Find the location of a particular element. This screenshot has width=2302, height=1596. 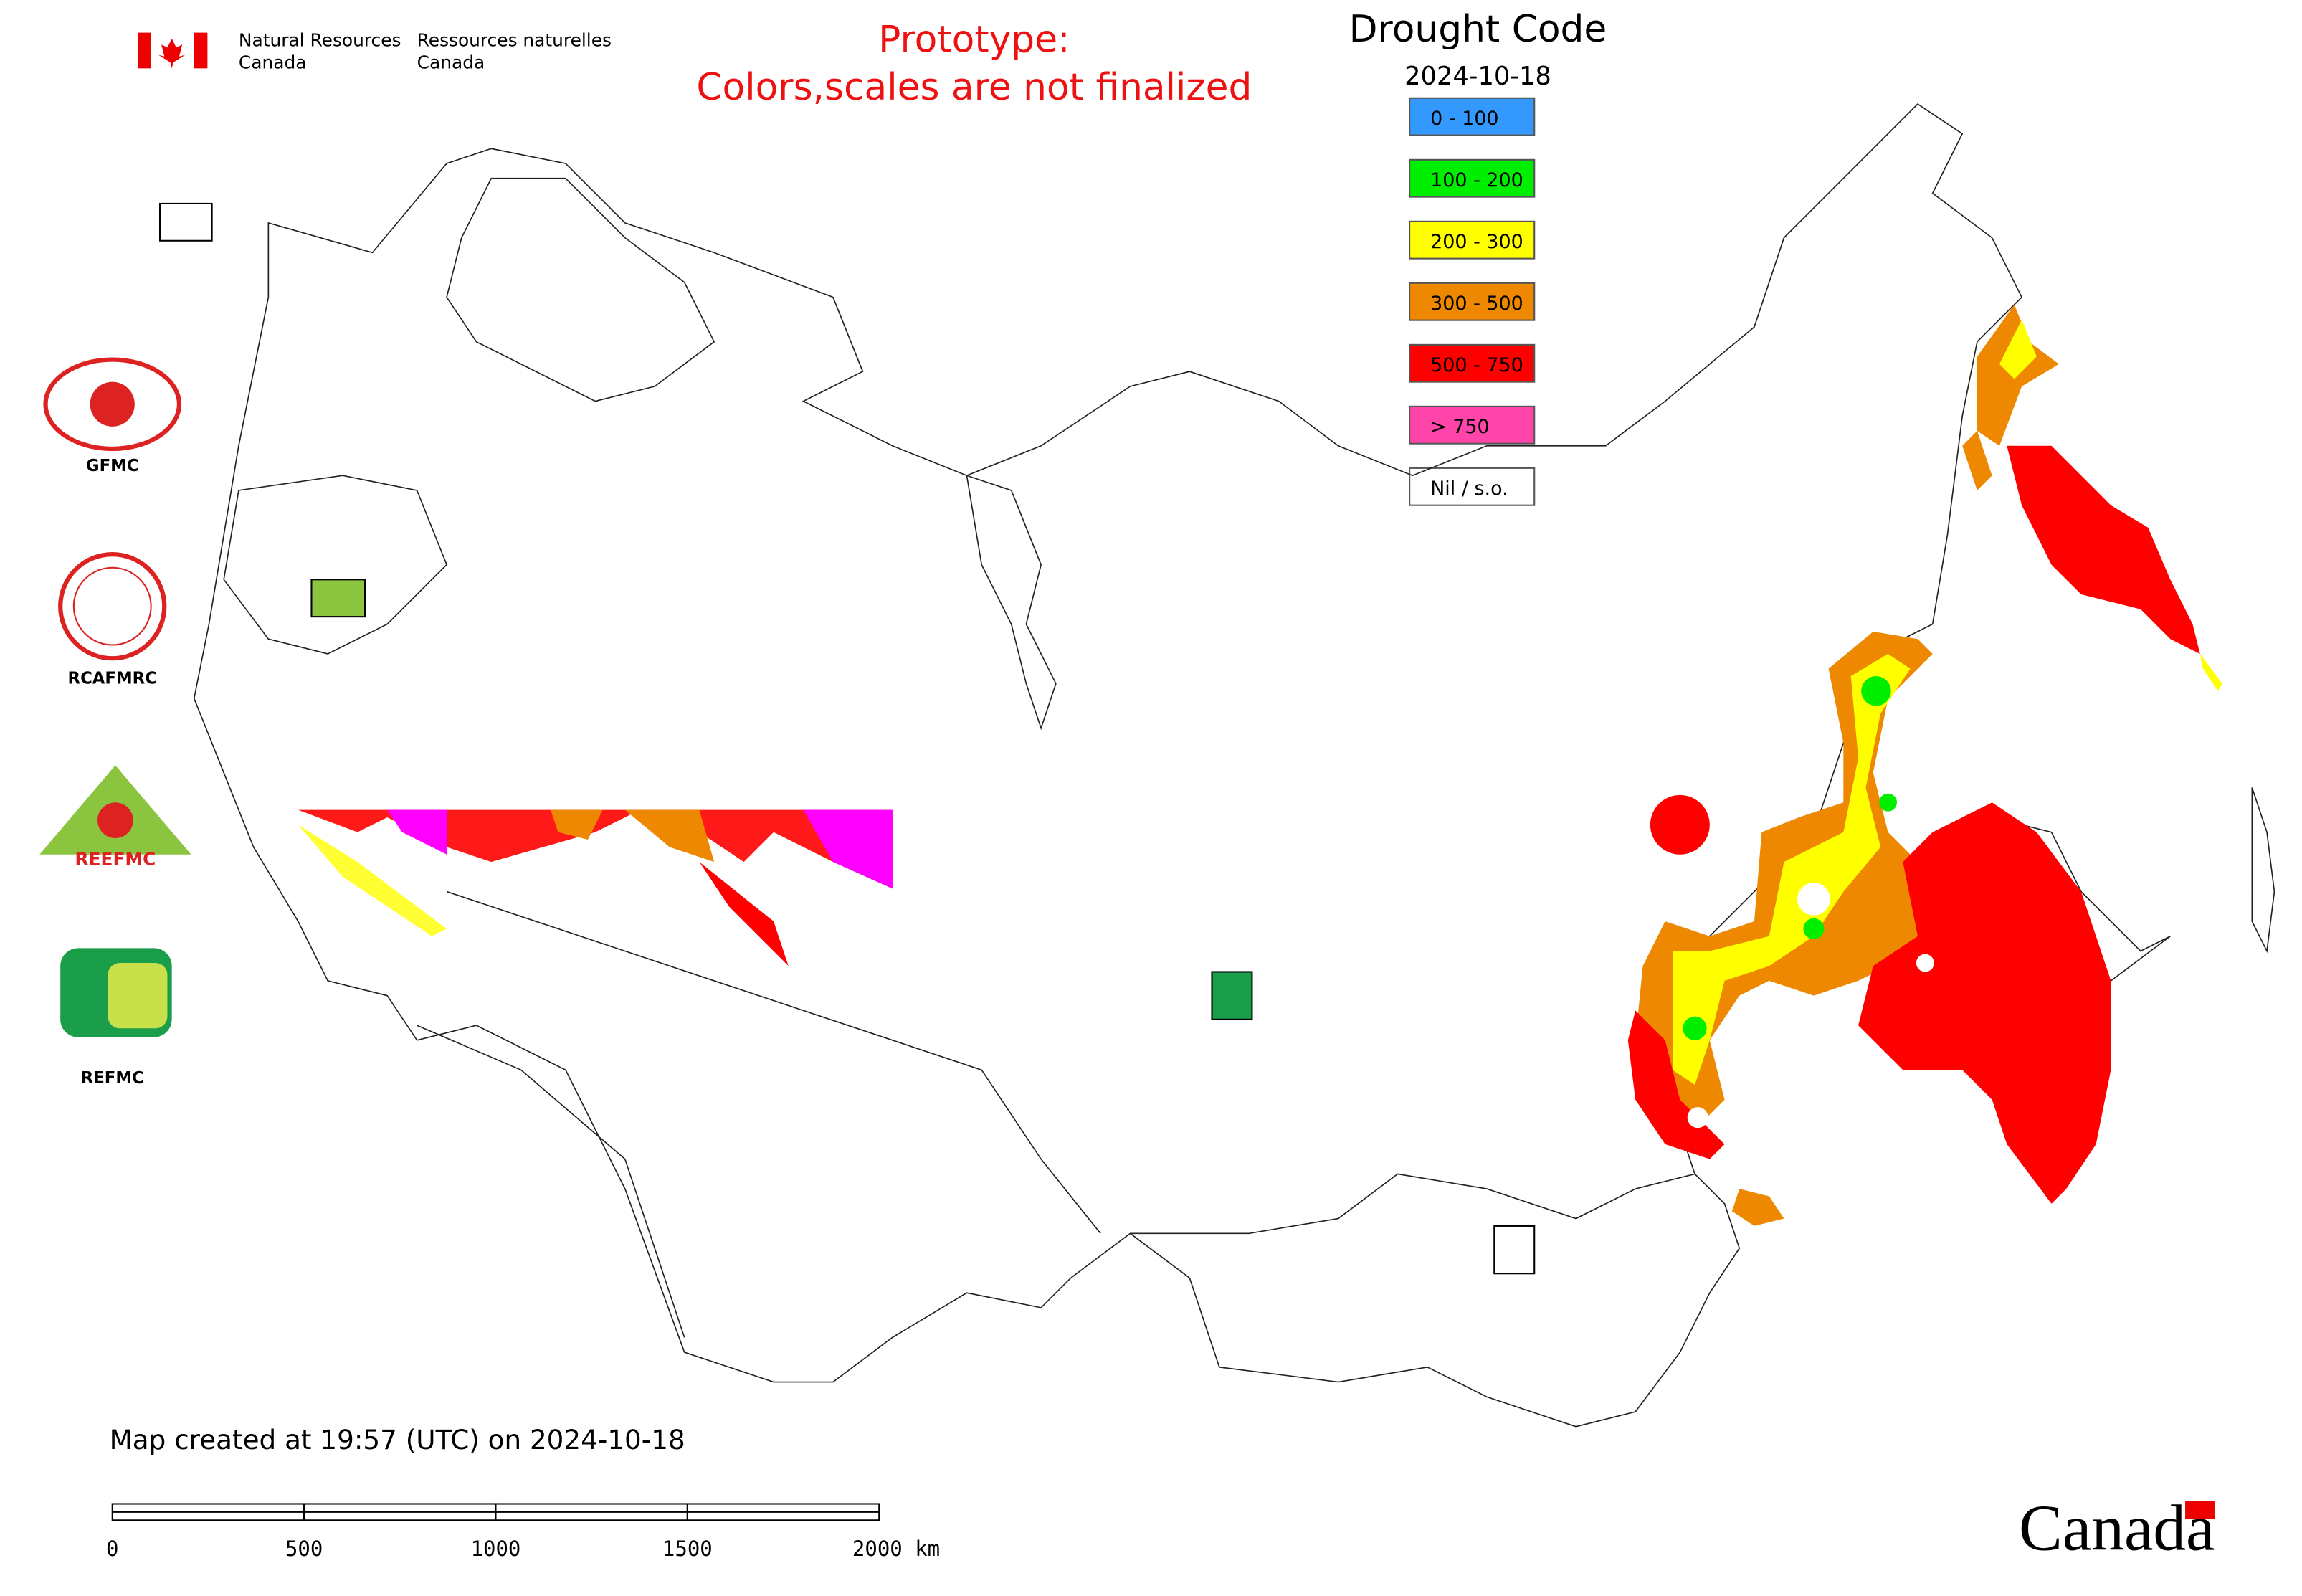

legend-label: 500 - 750 is located at coordinates (1477, 365).